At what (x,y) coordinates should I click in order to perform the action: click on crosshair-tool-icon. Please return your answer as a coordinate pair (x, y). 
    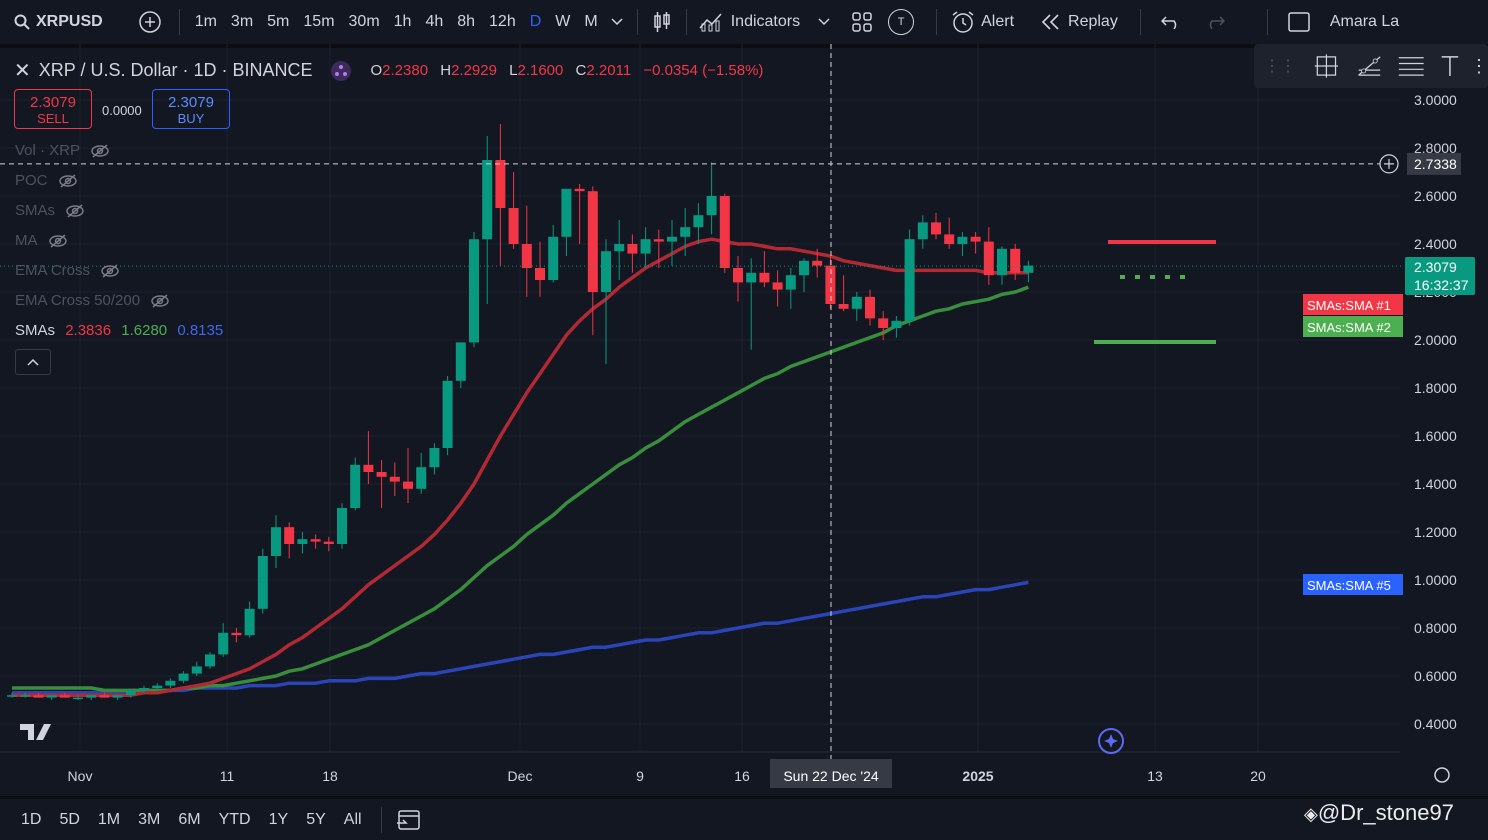
    Looking at the image, I should click on (1326, 66).